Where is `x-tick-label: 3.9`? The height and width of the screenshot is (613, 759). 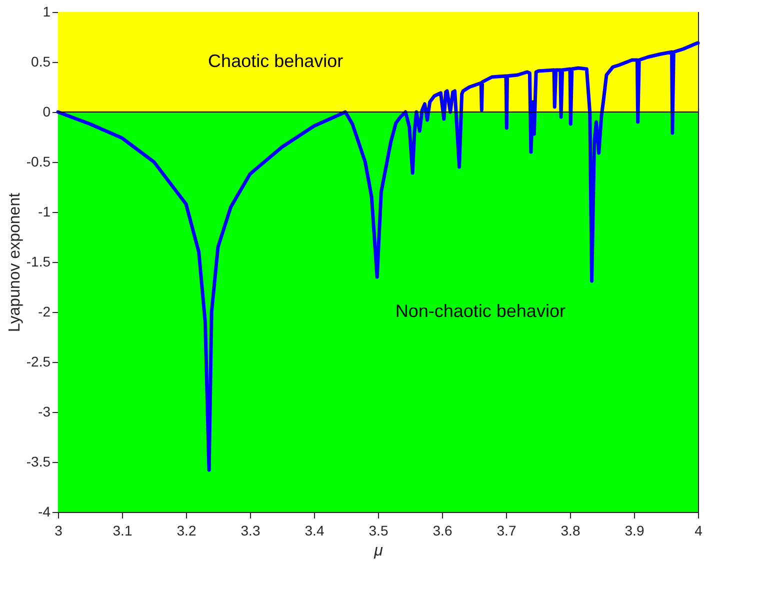
x-tick-label: 3.9 is located at coordinates (634, 530).